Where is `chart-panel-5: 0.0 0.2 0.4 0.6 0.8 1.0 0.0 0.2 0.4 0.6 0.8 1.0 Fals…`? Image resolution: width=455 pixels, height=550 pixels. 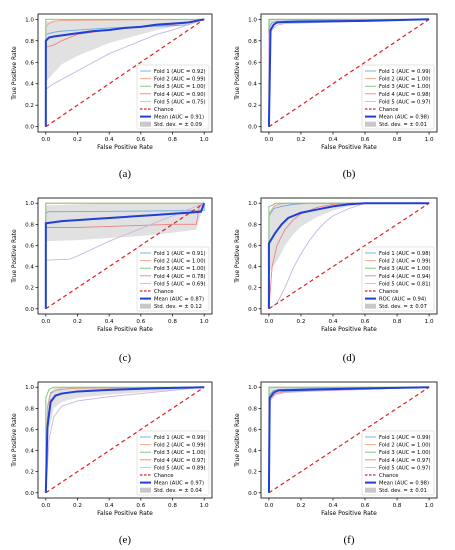 chart-panel-5: 0.0 0.2 0.4 0.6 0.8 1.0 0.0 0.2 0.4 0.6 0.8 1.0 Fals… is located at coordinates (112, 463).